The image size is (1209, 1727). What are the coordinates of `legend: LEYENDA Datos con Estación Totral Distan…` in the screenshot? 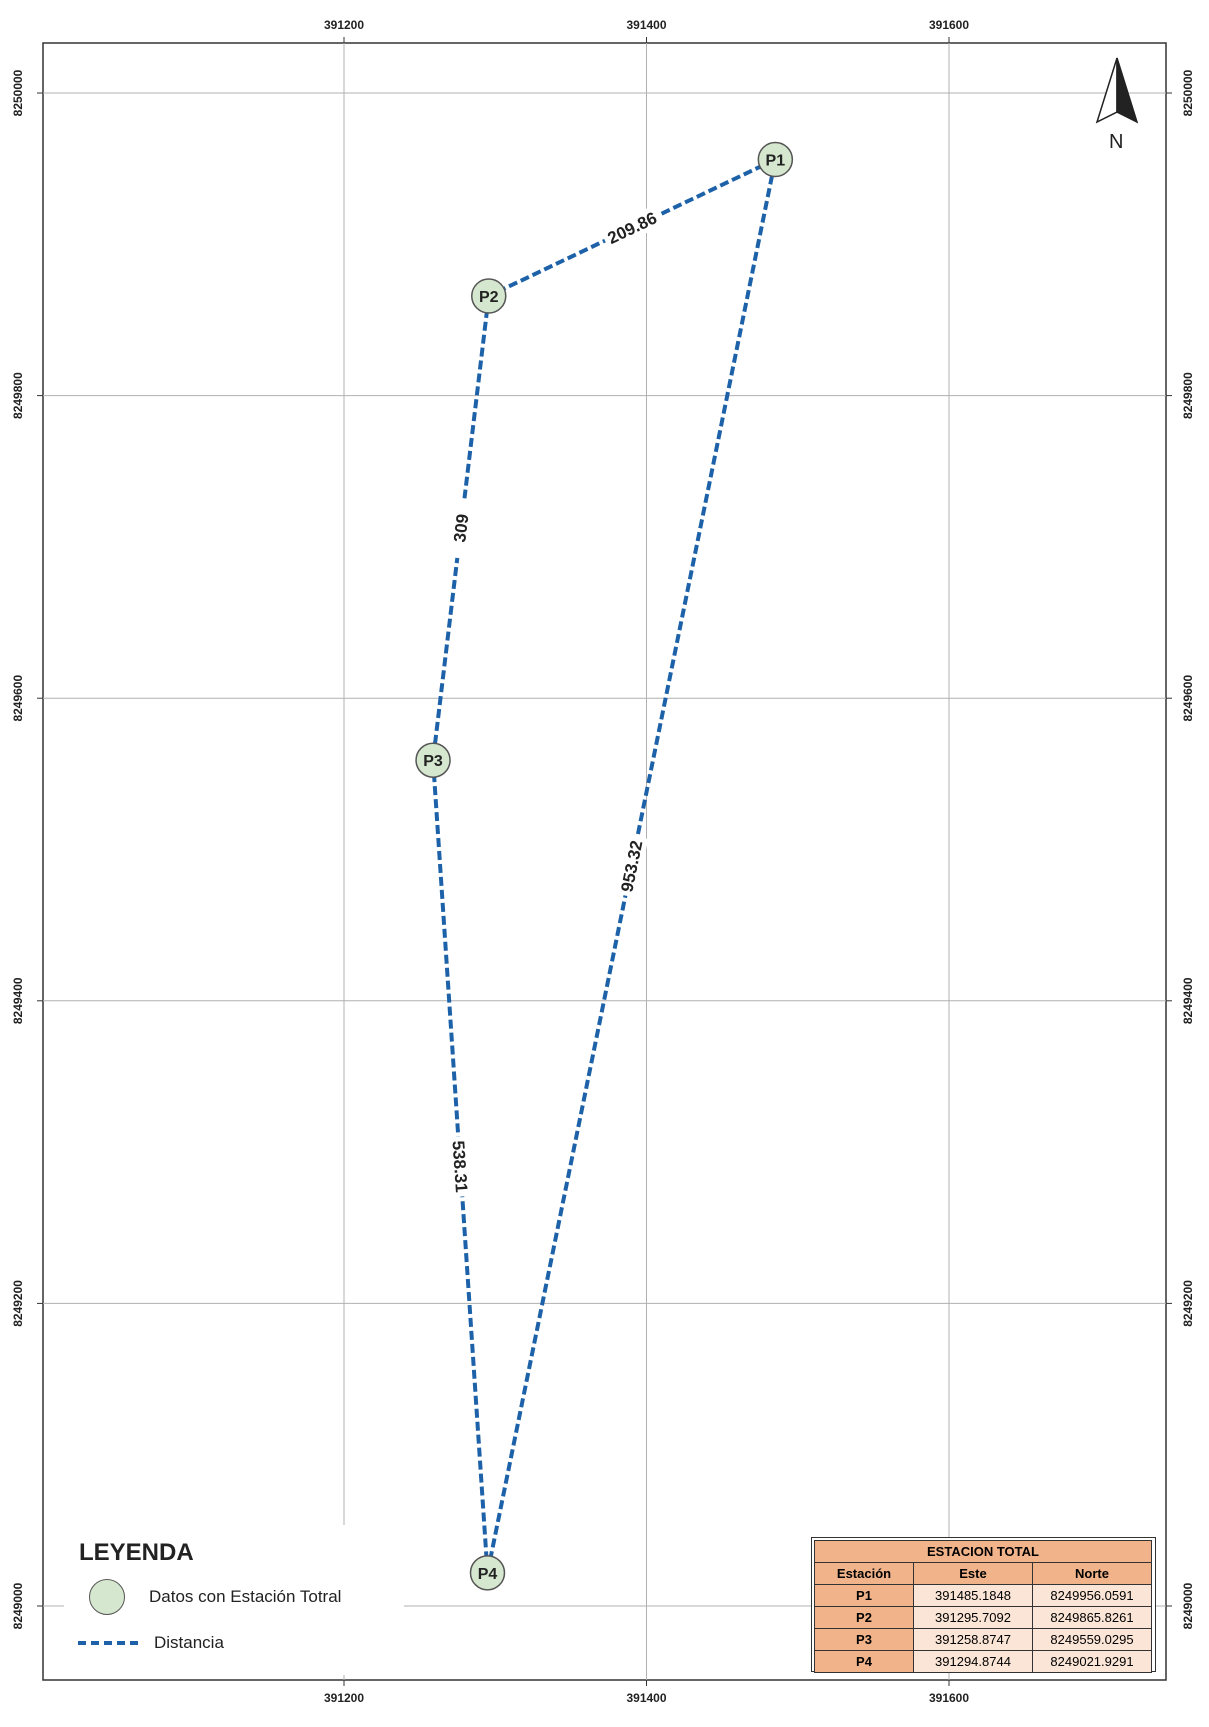 It's located at (234, 1600).